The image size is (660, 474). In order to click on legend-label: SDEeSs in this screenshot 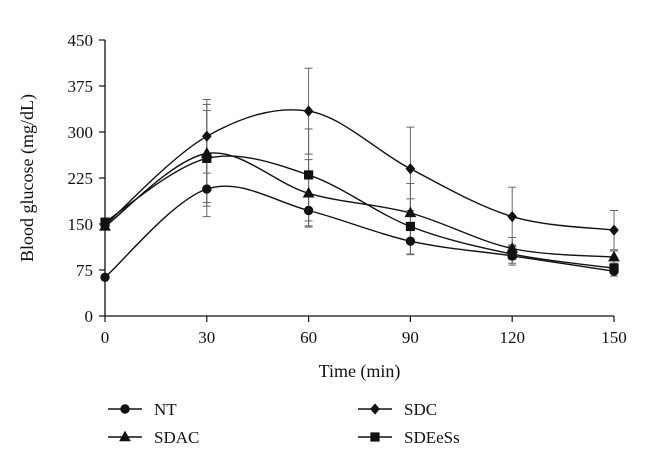, I will do `click(432, 437)`.